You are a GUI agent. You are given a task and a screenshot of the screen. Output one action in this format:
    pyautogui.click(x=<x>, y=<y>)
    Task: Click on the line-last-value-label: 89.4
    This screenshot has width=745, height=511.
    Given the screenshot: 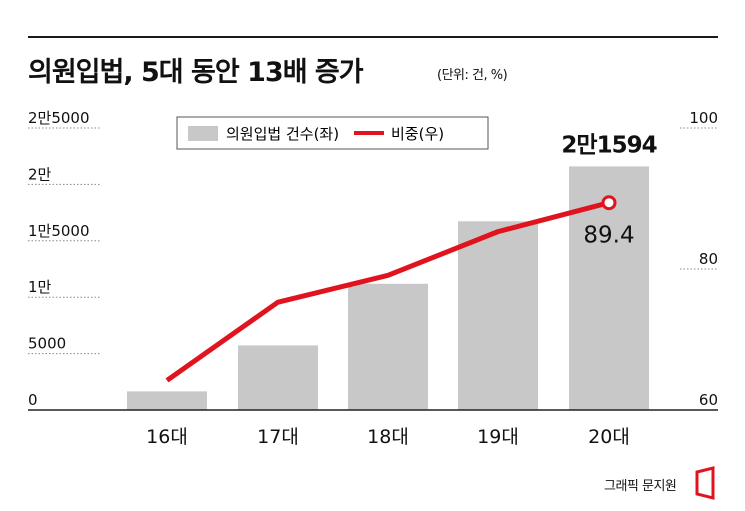 What is the action you would take?
    pyautogui.click(x=608, y=236)
    